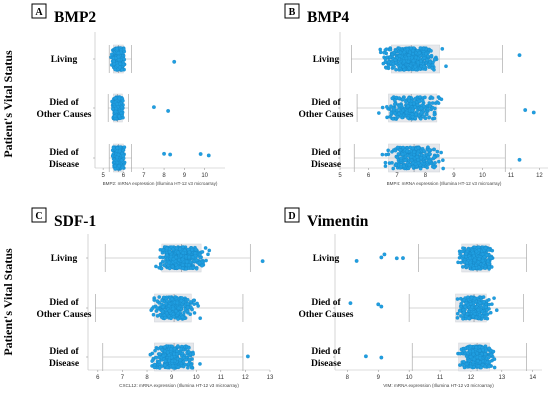  What do you see at coordinates (64, 165) in the screenshot?
I see `category-label: Disease` at bounding box center [64, 165].